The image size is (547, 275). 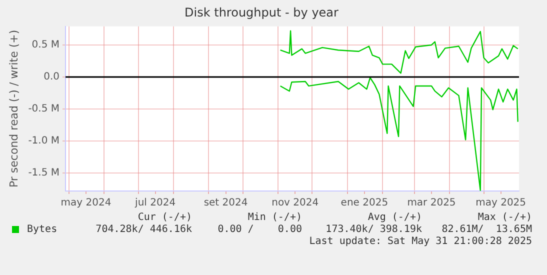 I want to click on x-tick-label: nov 2024, so click(x=295, y=203).